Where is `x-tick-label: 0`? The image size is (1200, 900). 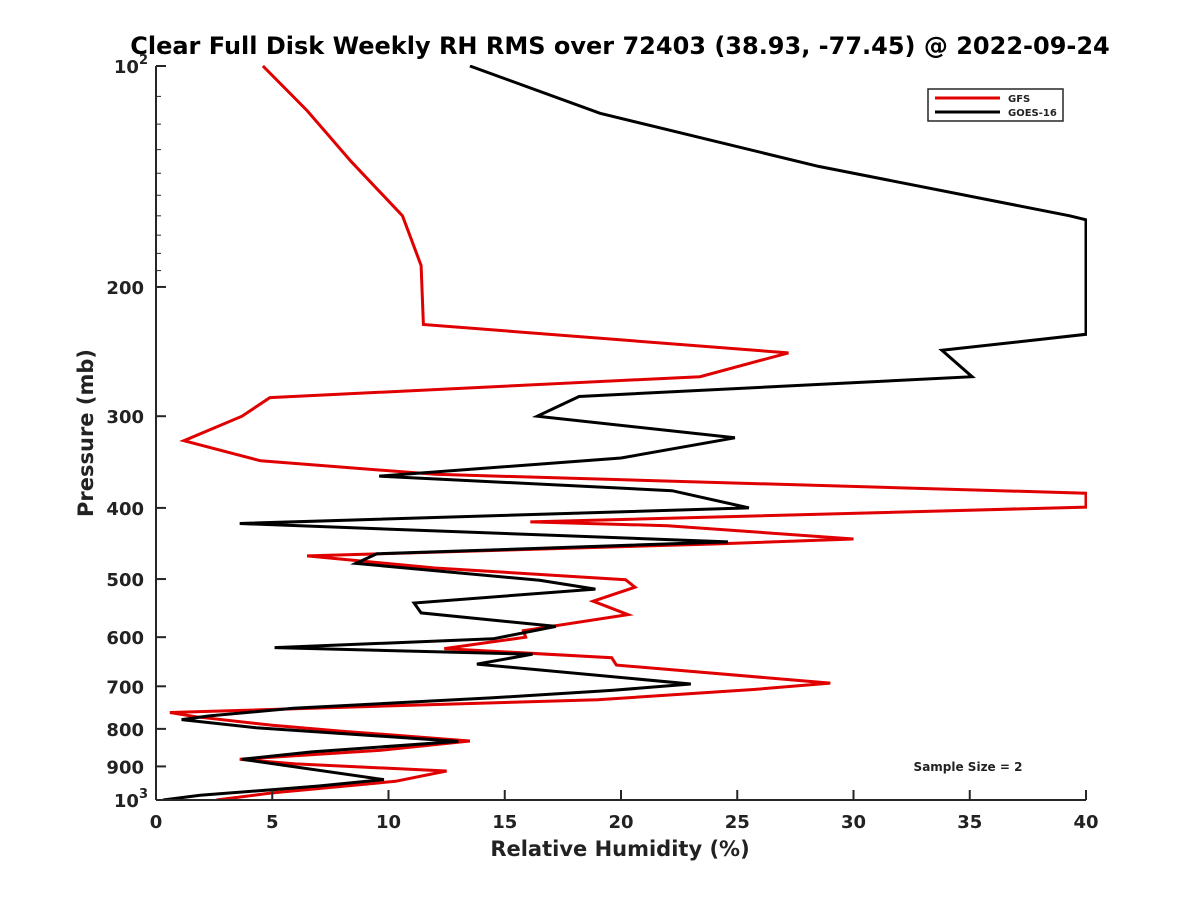
x-tick-label: 0 is located at coordinates (156, 822).